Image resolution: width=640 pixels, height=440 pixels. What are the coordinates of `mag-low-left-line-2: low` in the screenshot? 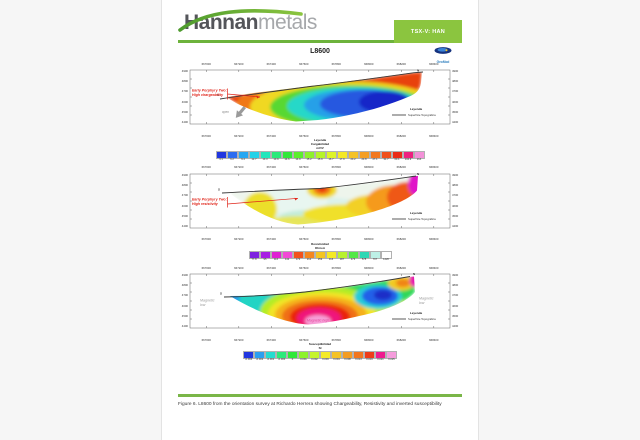 It's located at (203, 305).